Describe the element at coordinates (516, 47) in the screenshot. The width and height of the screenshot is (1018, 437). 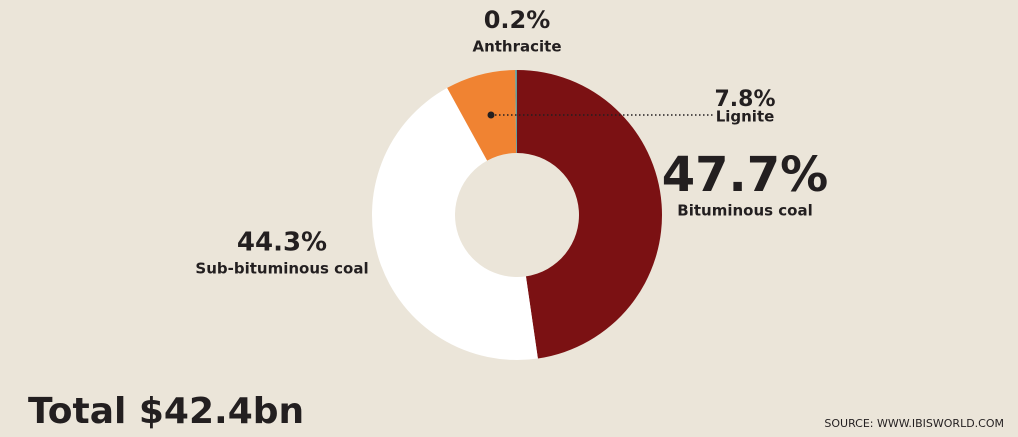
I see `category-label: Anthracite` at that location.